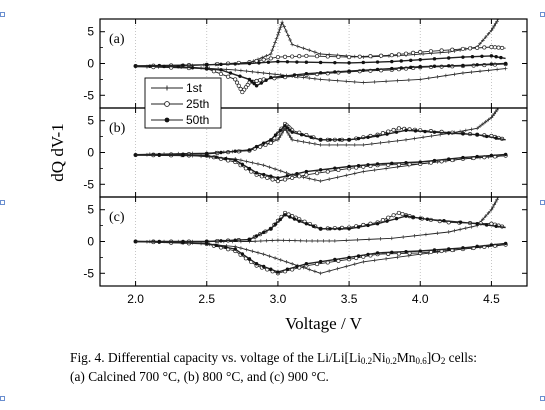 The height and width of the screenshot is (410, 545). What do you see at coordinates (206, 299) in the screenshot?
I see `x-tick-label: 2.5` at bounding box center [206, 299].